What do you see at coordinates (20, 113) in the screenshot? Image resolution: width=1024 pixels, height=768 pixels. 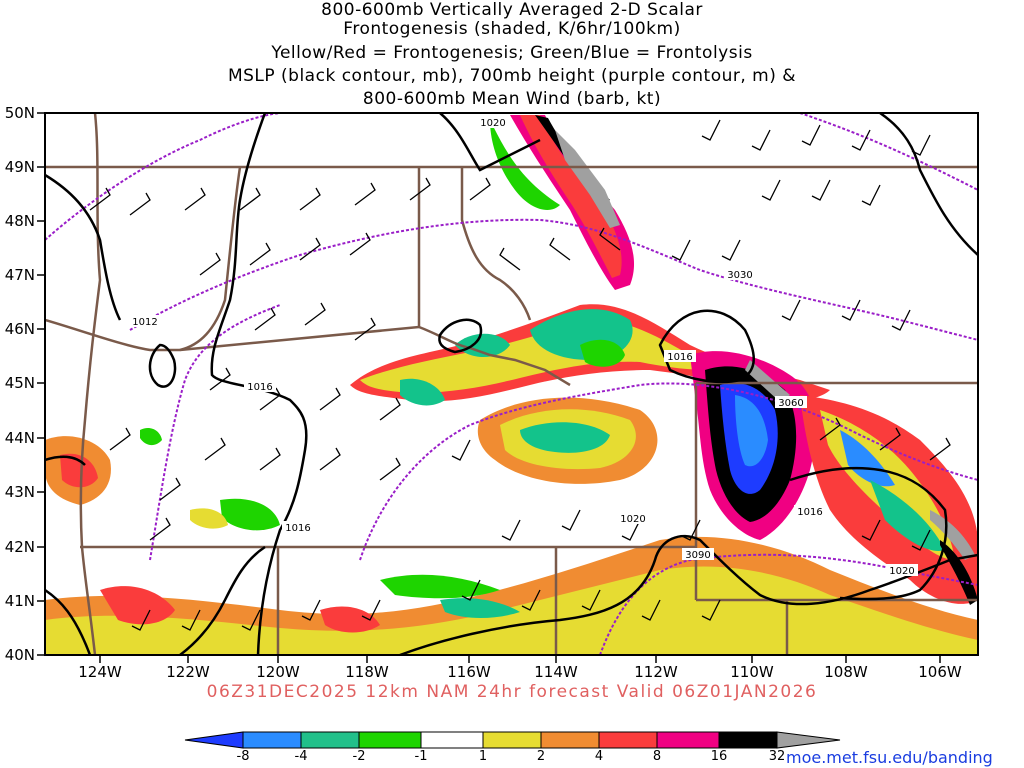 I see `lat-label: 50N` at bounding box center [20, 113].